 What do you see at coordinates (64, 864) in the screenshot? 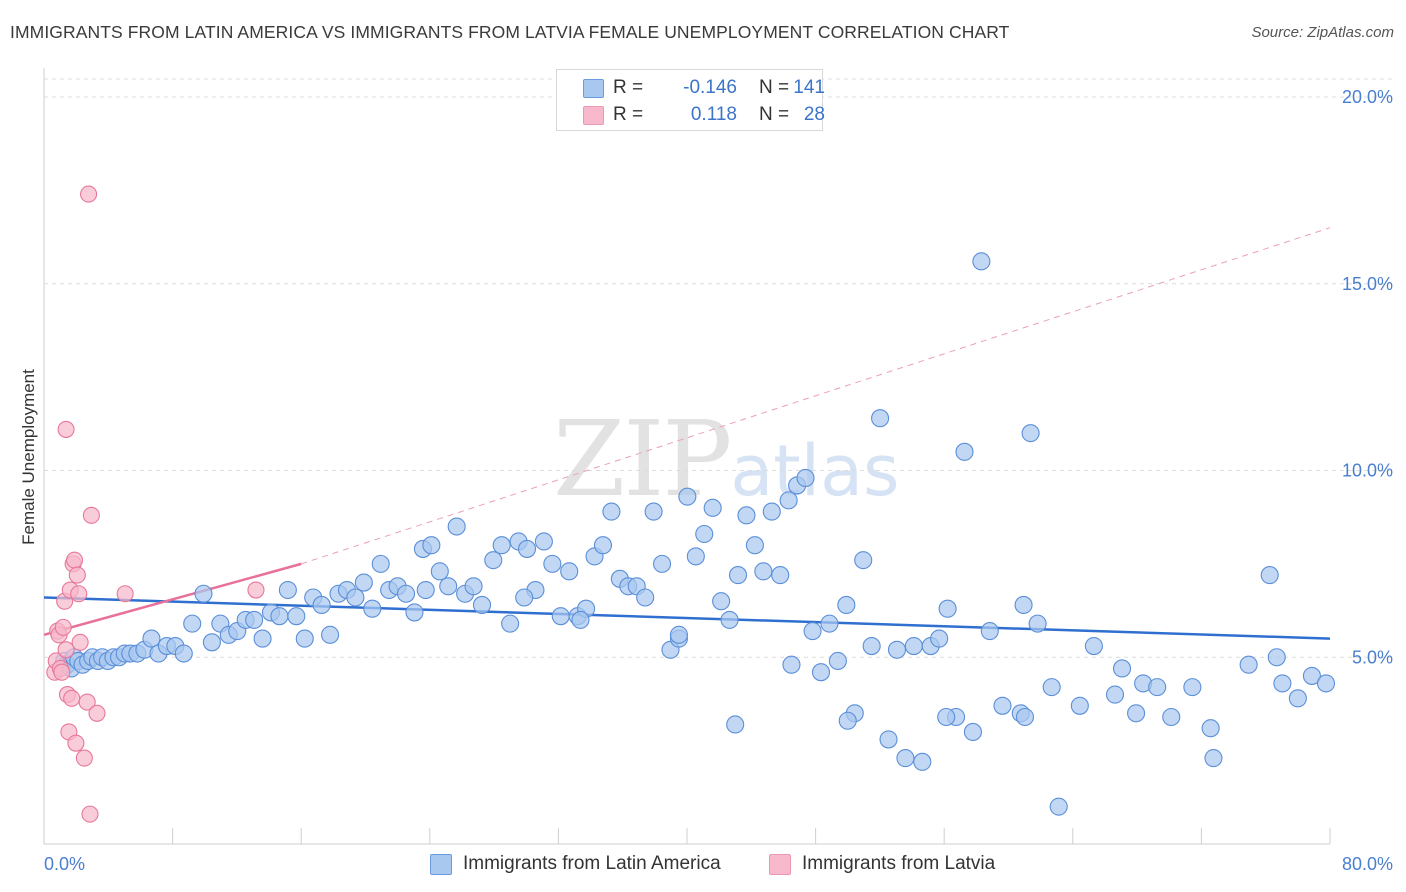
I see `x-tick-label: 0.0%` at bounding box center [64, 864].